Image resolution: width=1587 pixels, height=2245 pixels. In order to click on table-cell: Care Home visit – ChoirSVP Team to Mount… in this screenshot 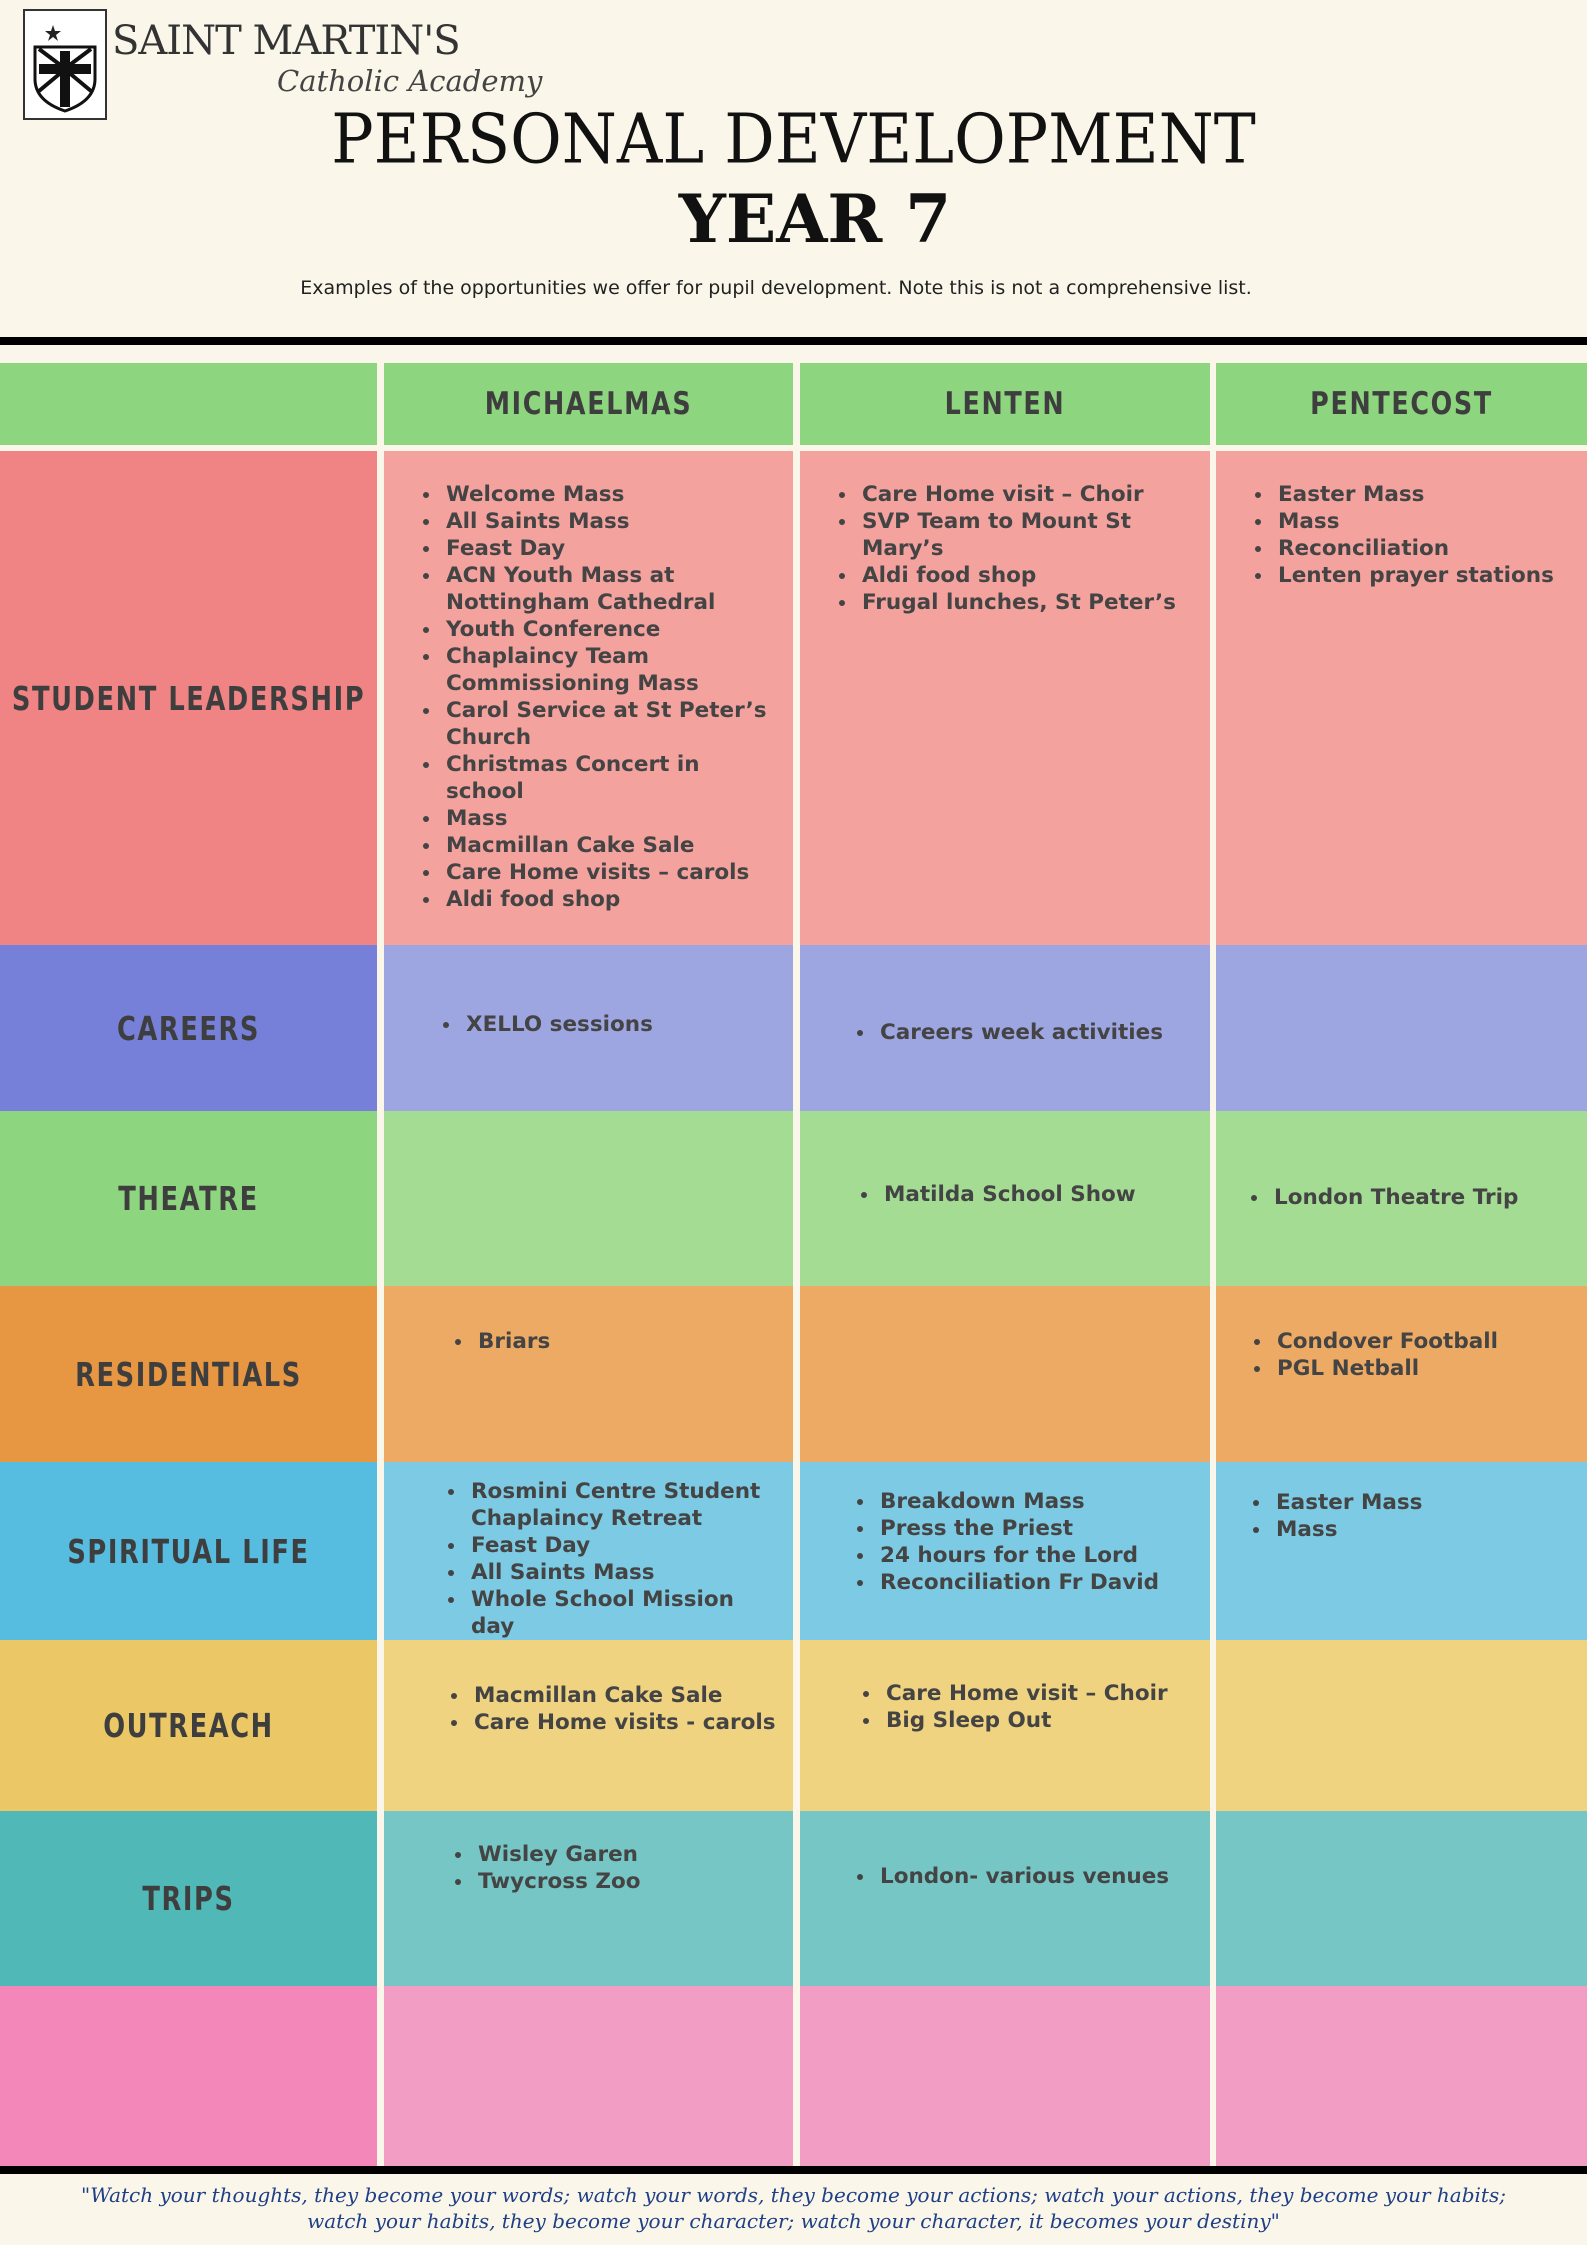, I will do `click(1005, 698)`.